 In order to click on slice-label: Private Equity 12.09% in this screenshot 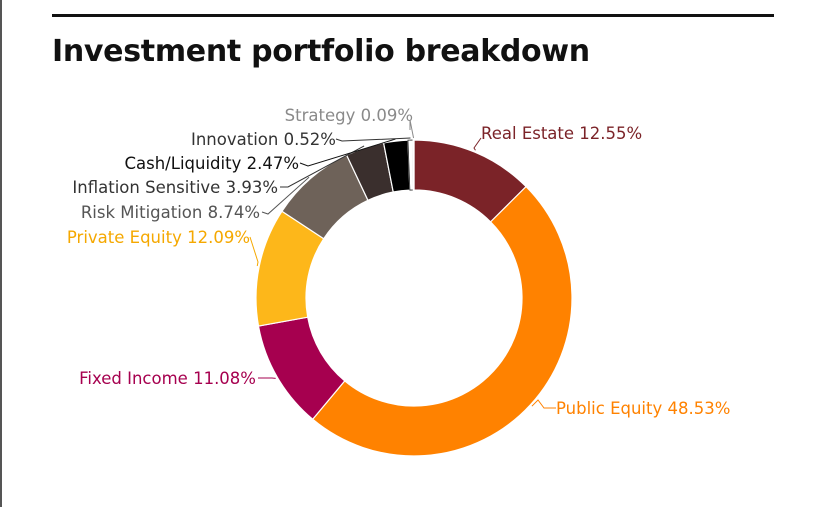, I will do `click(158, 237)`.